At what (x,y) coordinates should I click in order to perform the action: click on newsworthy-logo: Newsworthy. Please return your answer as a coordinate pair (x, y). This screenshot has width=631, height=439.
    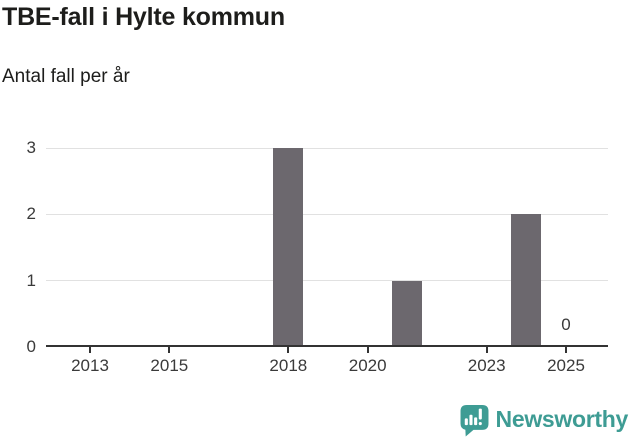
    Looking at the image, I should click on (544, 419).